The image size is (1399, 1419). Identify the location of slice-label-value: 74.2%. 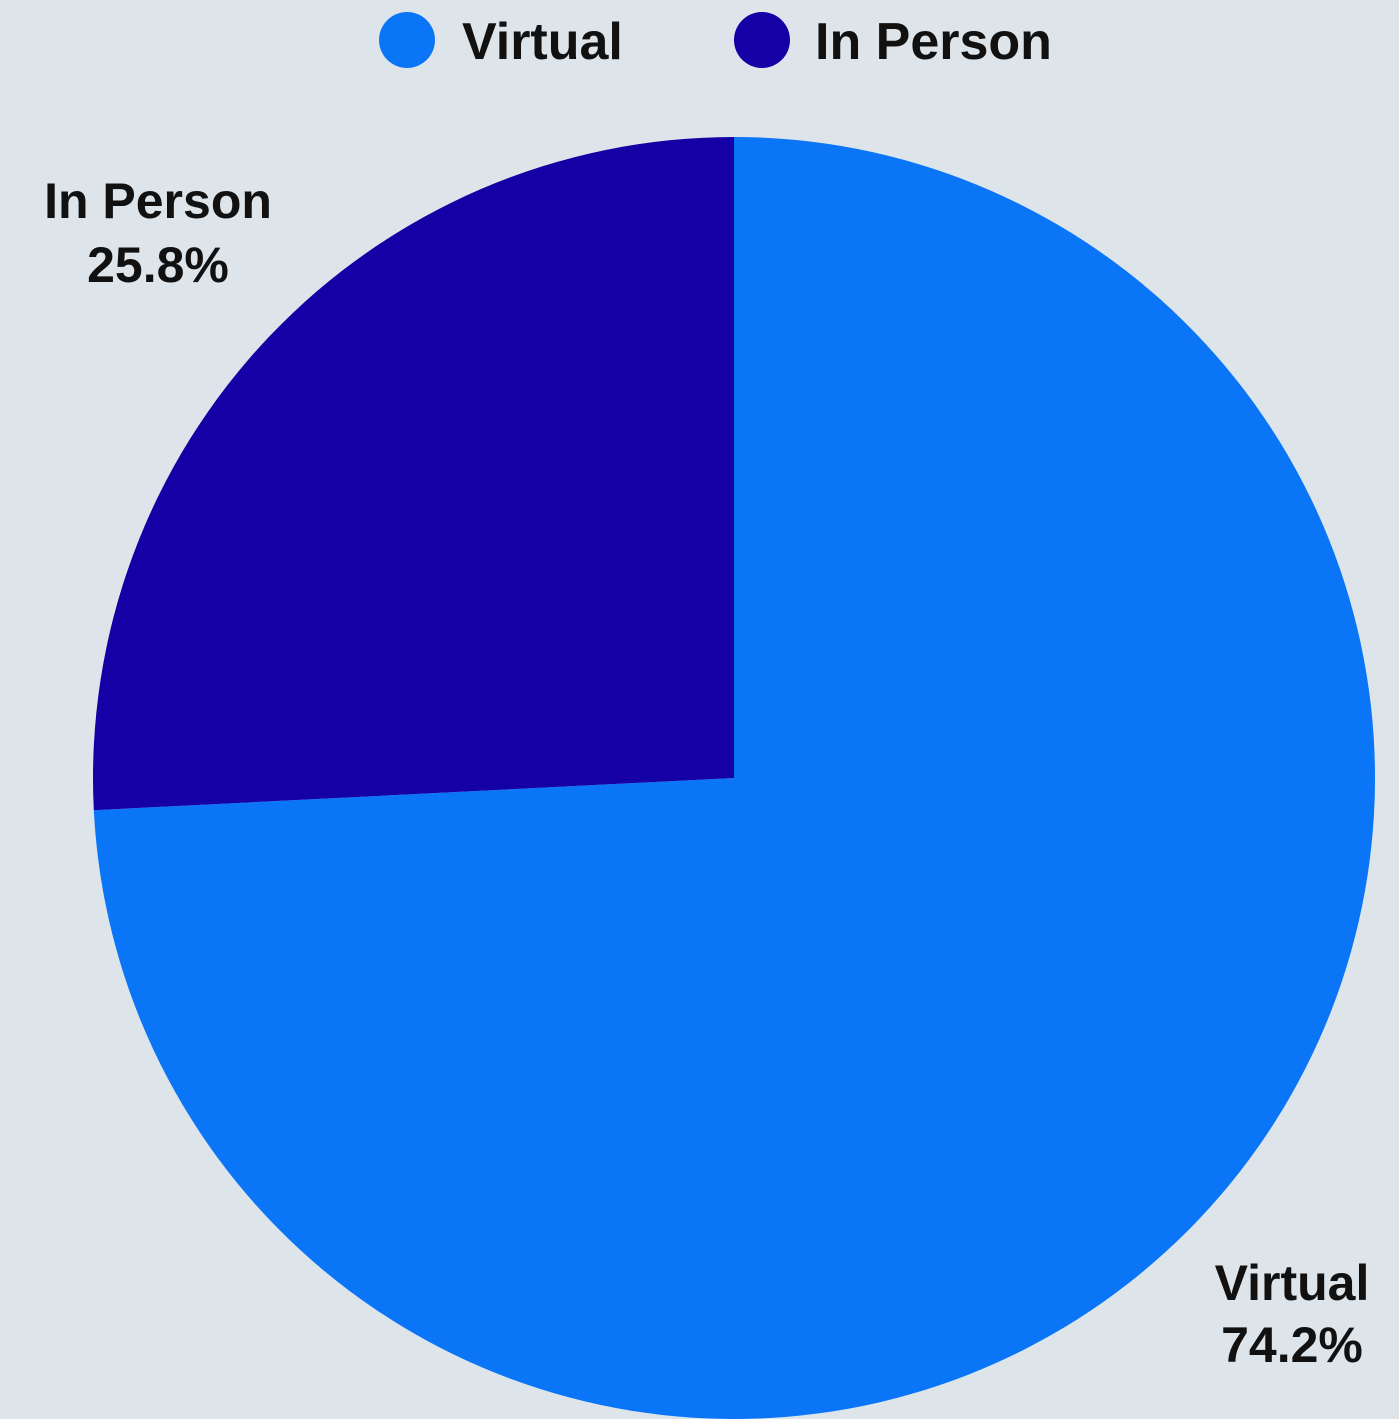
(1292, 1345).